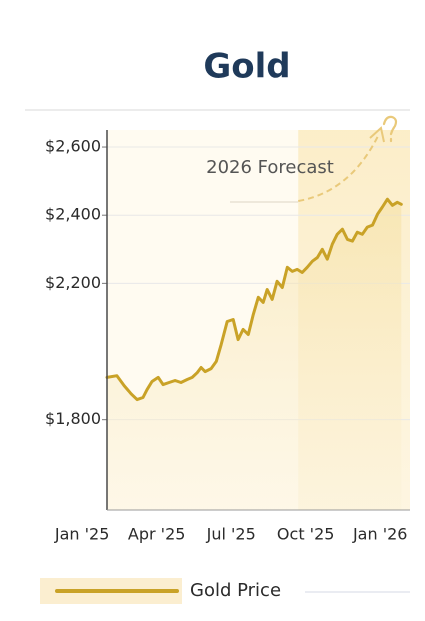 The height and width of the screenshot is (621, 425). I want to click on x-tick-label: Apr '25, so click(157, 534).